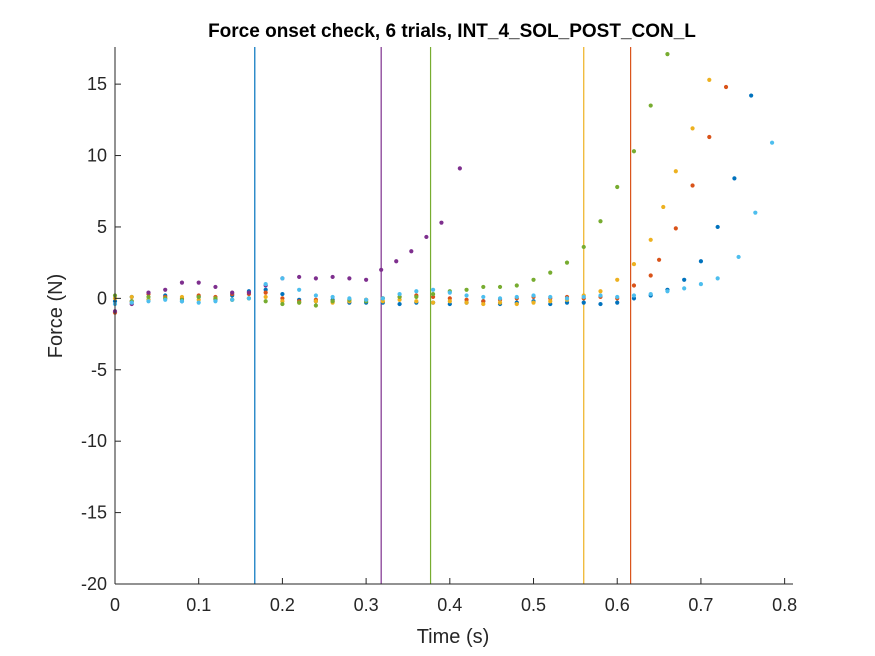 Image resolution: width=875 pixels, height=656 pixels. Describe the element at coordinates (533, 605) in the screenshot. I see `x-tick-label: 0.5` at that location.